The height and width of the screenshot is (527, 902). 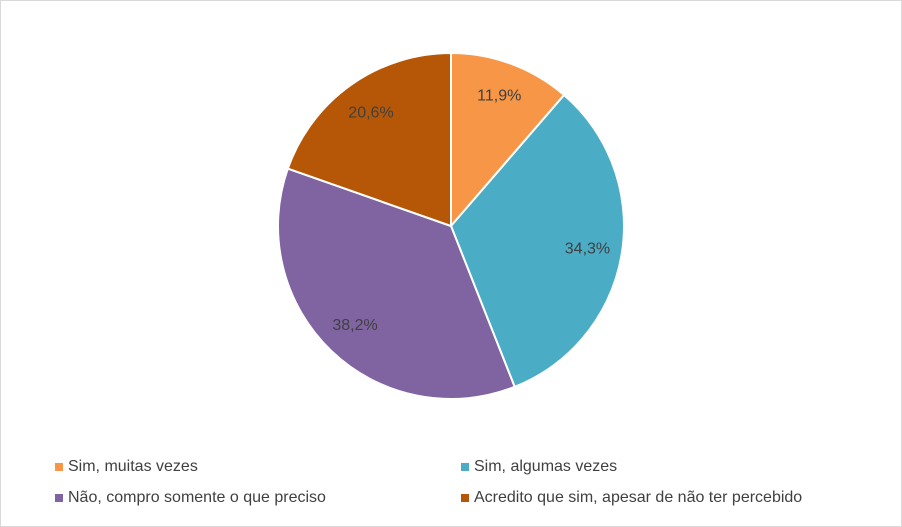 I want to click on legend-label: Sim, muitas vezes, so click(x=133, y=466).